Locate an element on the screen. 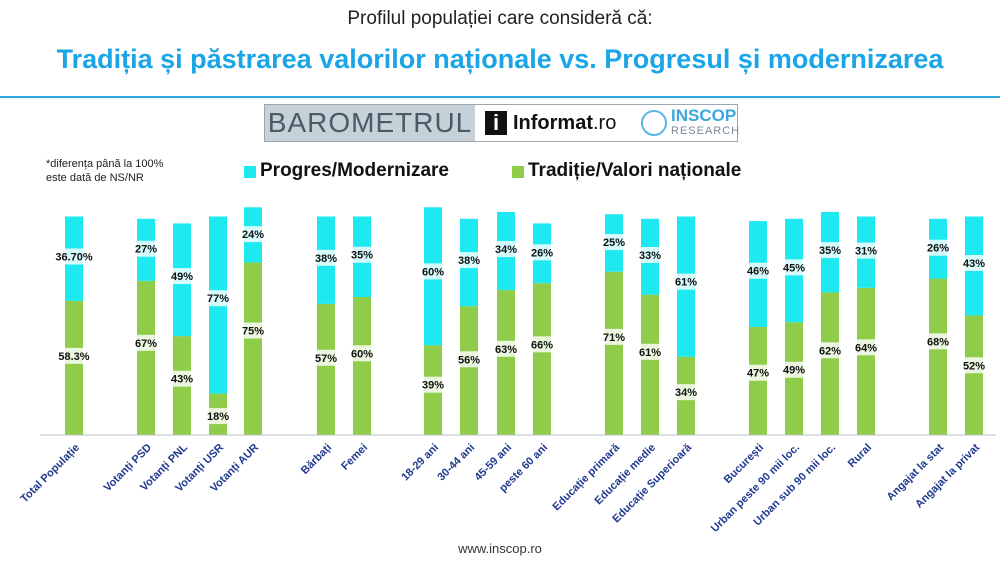  label-progress-9-bg is located at coordinates (506, 249).